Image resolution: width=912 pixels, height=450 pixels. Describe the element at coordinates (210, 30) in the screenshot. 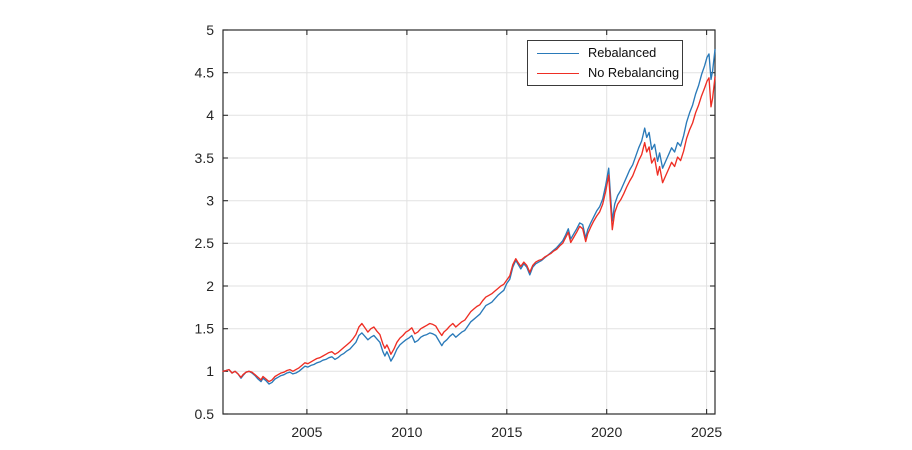

I see `svg-text: 5` at that location.